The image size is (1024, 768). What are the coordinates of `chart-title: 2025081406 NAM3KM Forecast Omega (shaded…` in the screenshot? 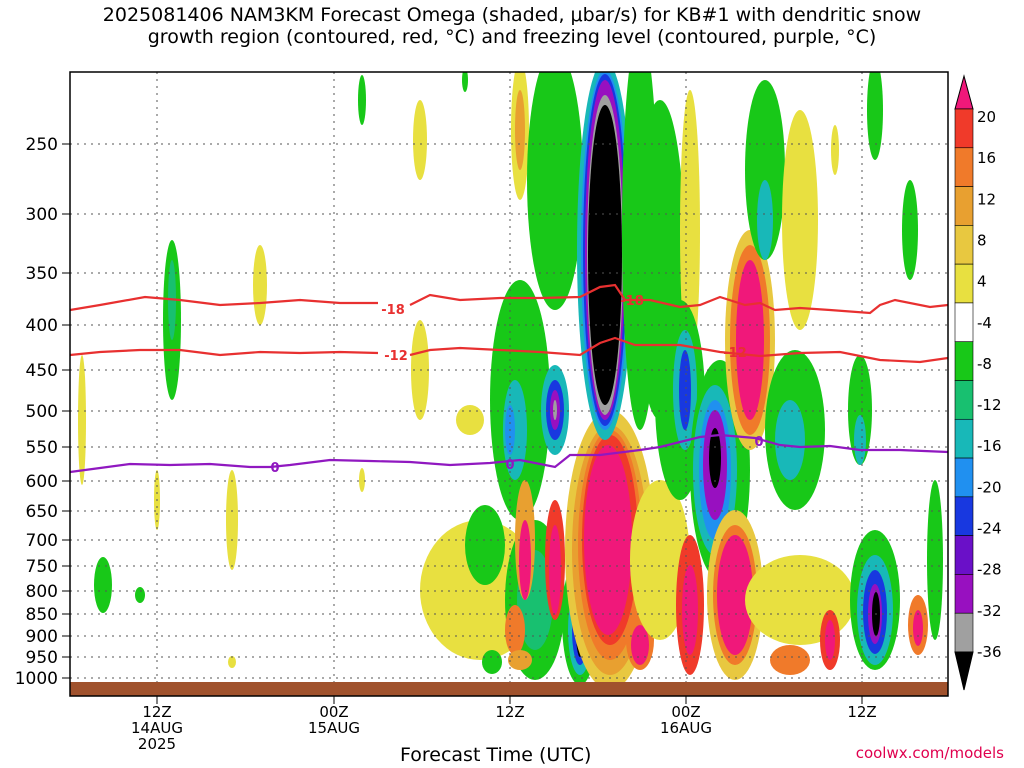 It's located at (512, 26).